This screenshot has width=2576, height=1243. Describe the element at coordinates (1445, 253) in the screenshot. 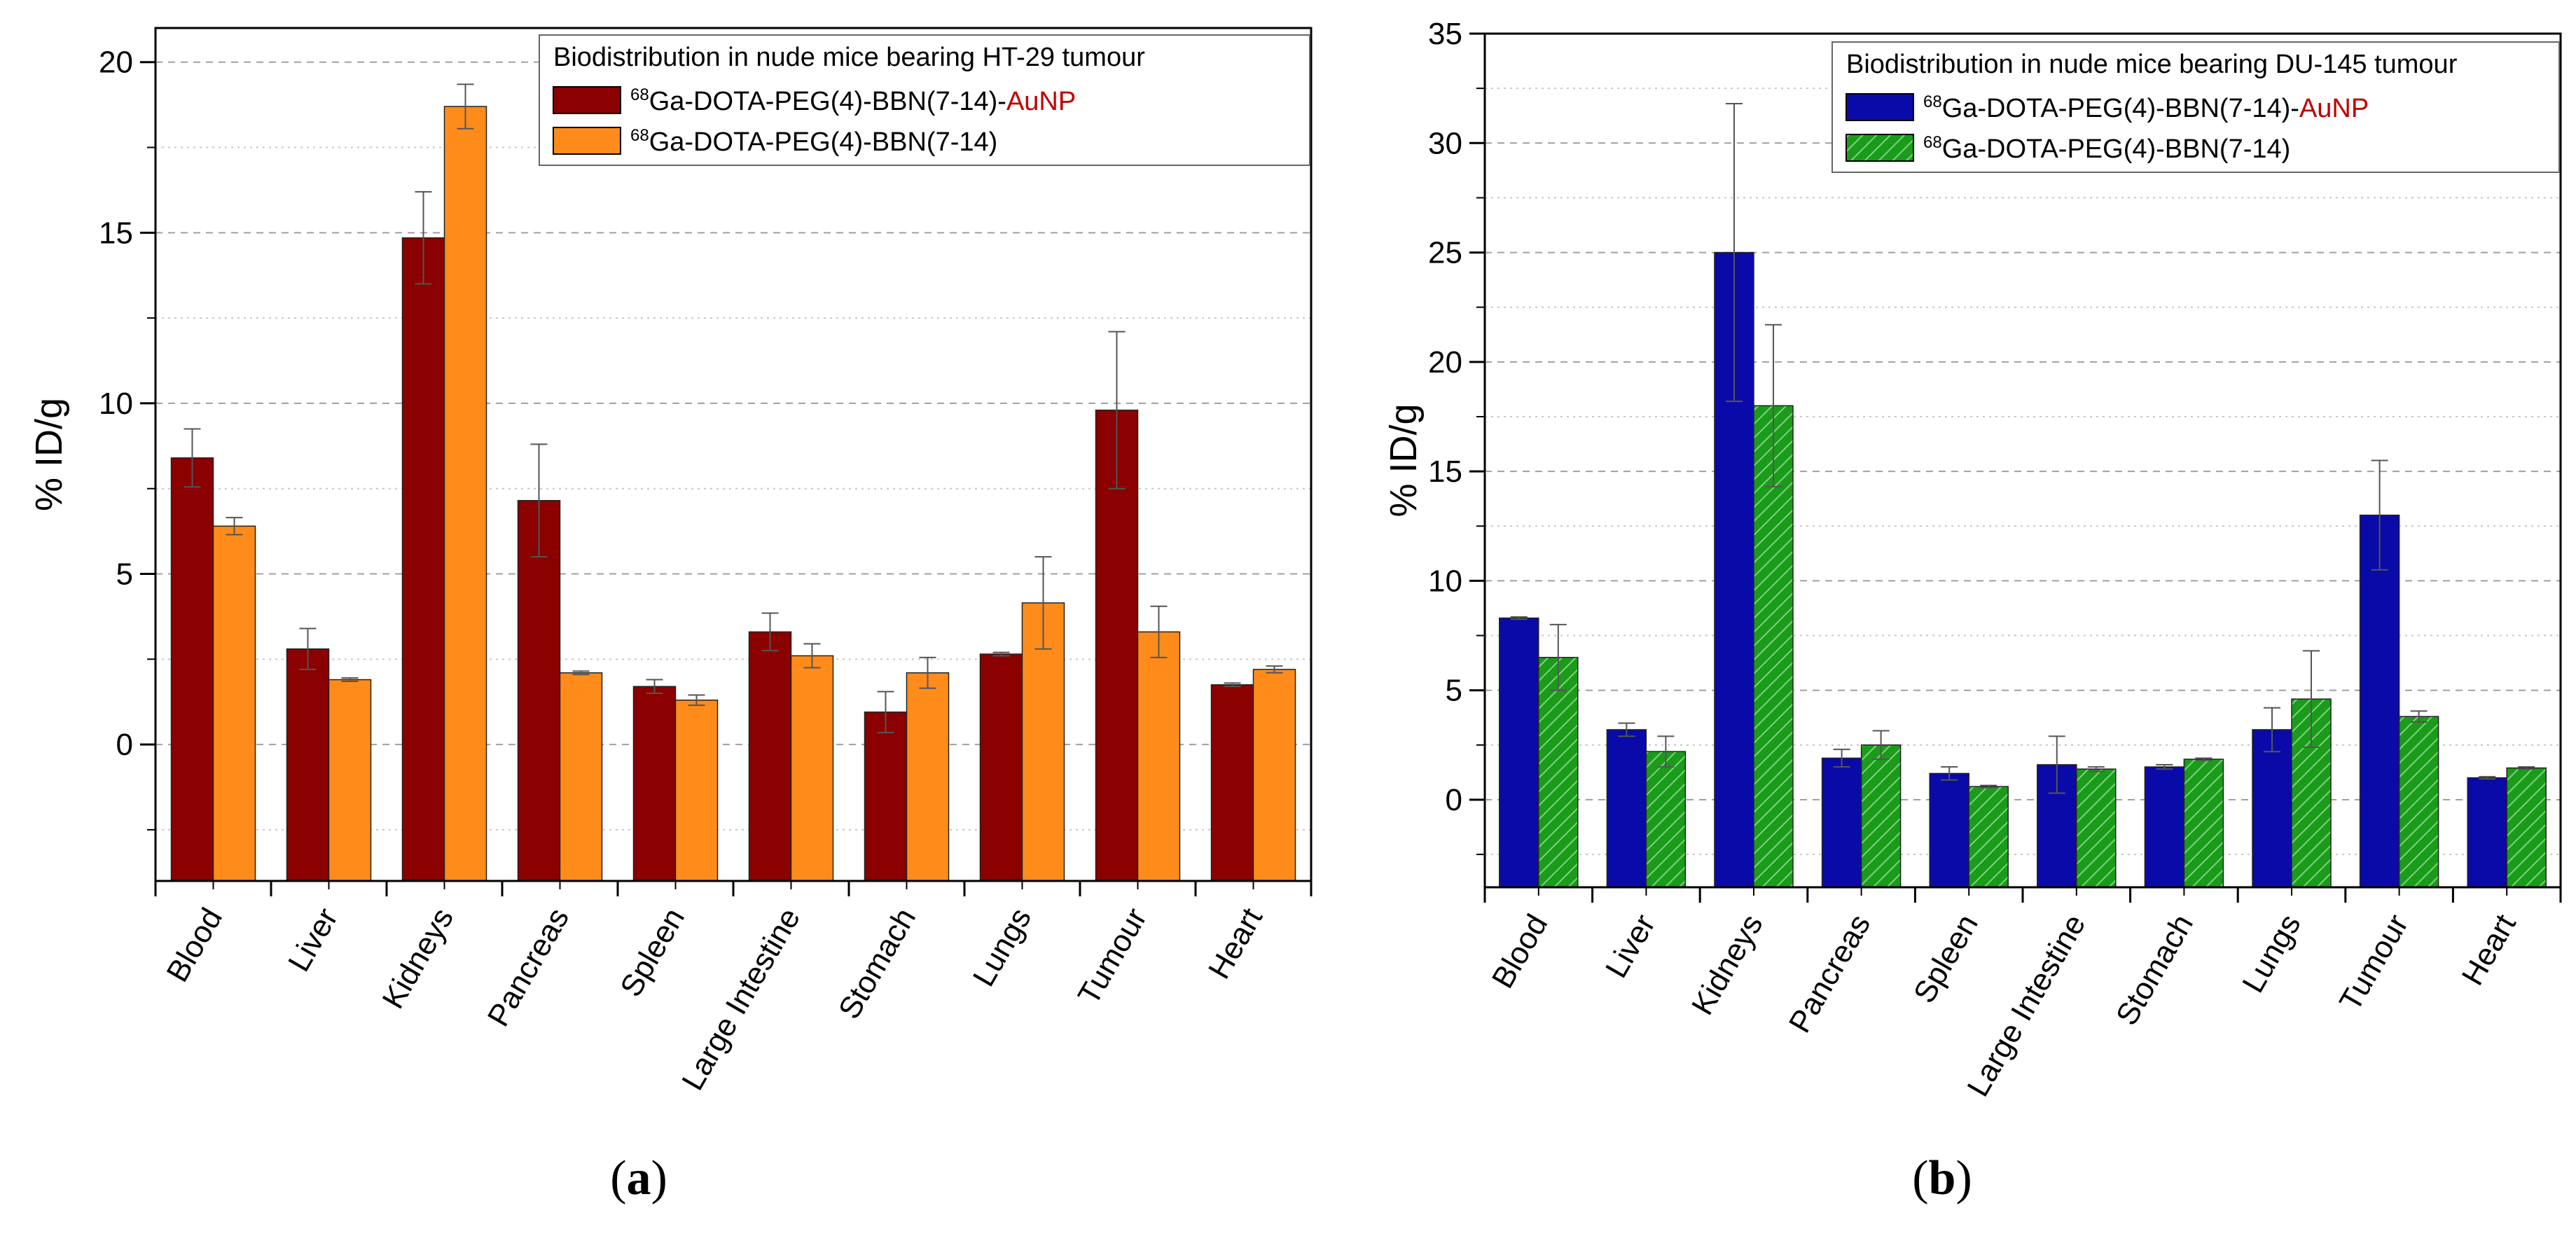

I see `y-tick-label: 25` at that location.